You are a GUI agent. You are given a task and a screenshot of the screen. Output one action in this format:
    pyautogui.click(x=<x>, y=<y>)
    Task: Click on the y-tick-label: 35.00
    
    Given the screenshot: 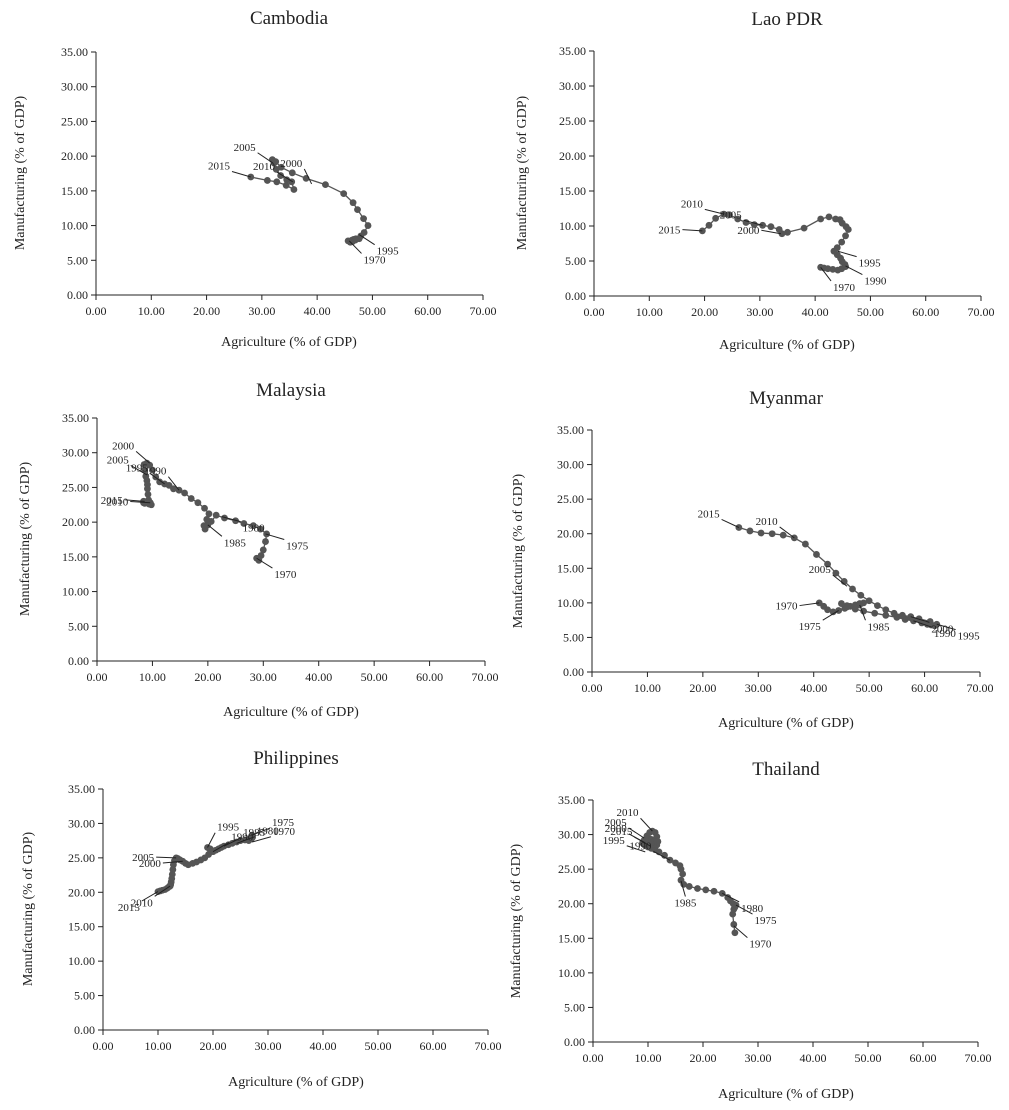 What is the action you would take?
    pyautogui.click(x=81, y=789)
    